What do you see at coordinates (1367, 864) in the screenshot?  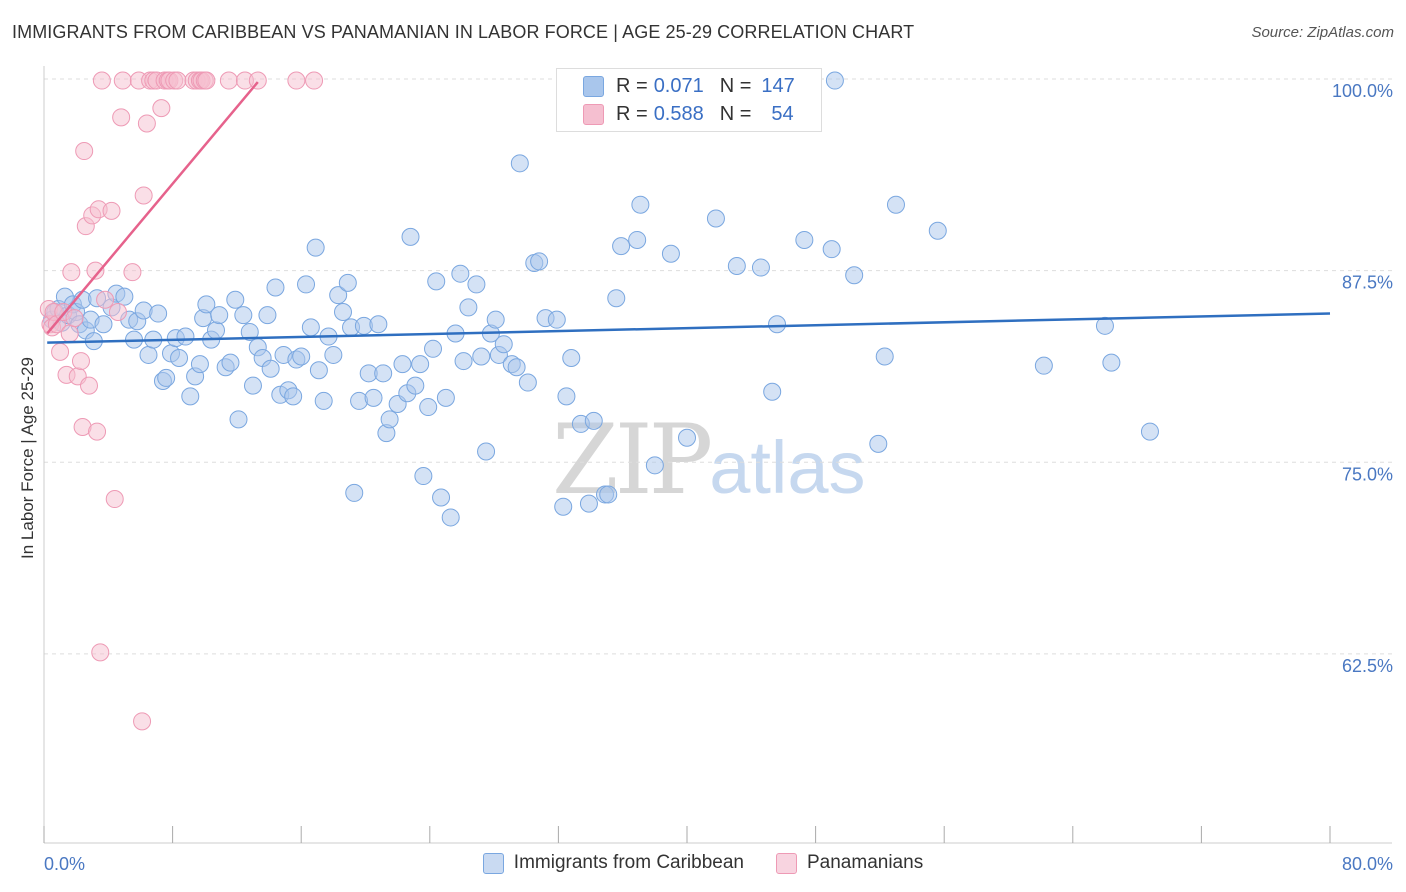 I see `x-tick-label: 80.0%` at bounding box center [1367, 864].